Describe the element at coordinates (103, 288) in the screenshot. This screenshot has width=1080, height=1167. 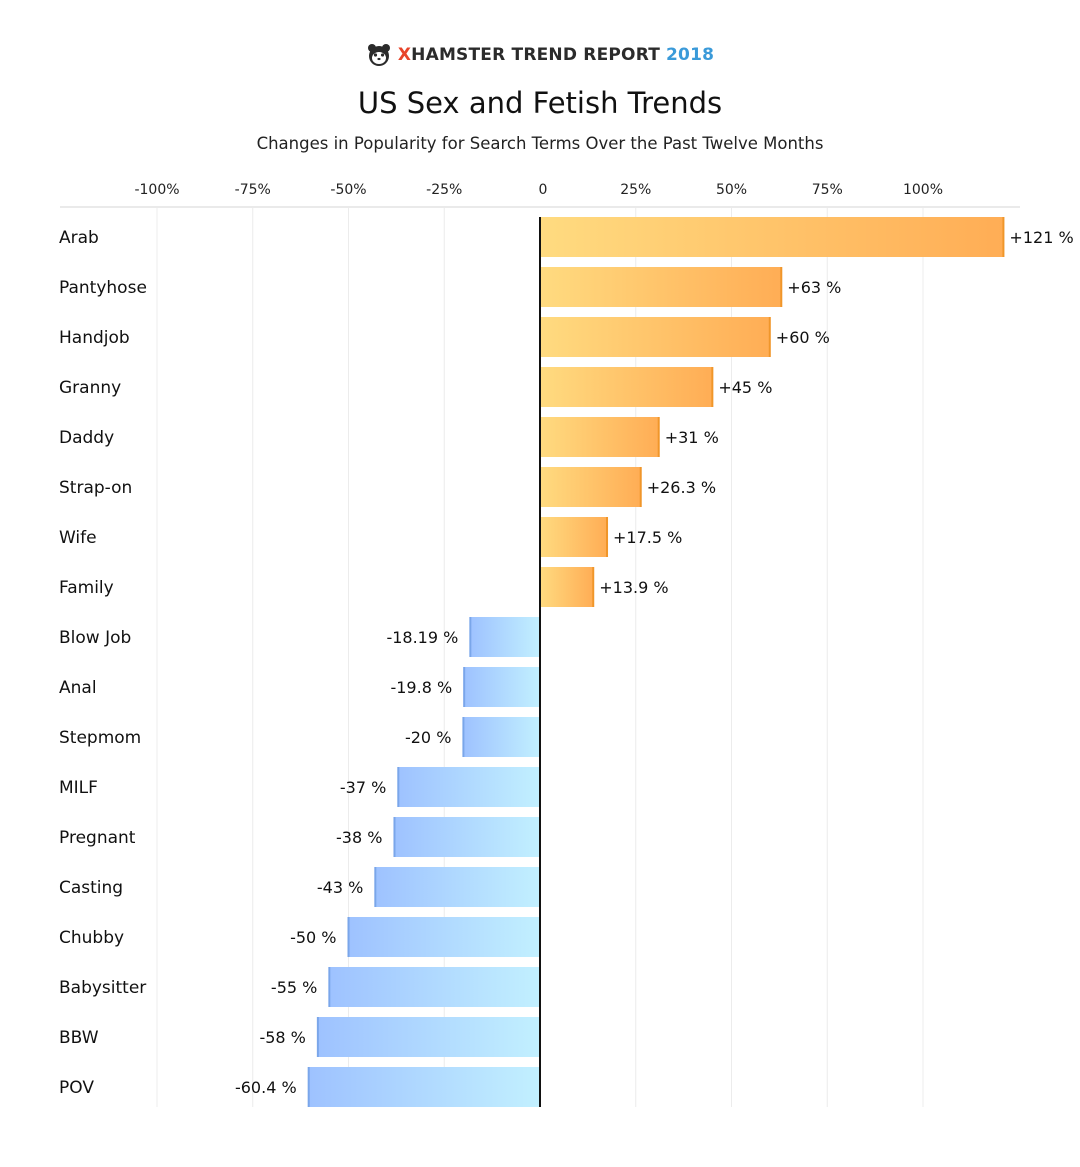
I see `category-label: Pantyhose` at that location.